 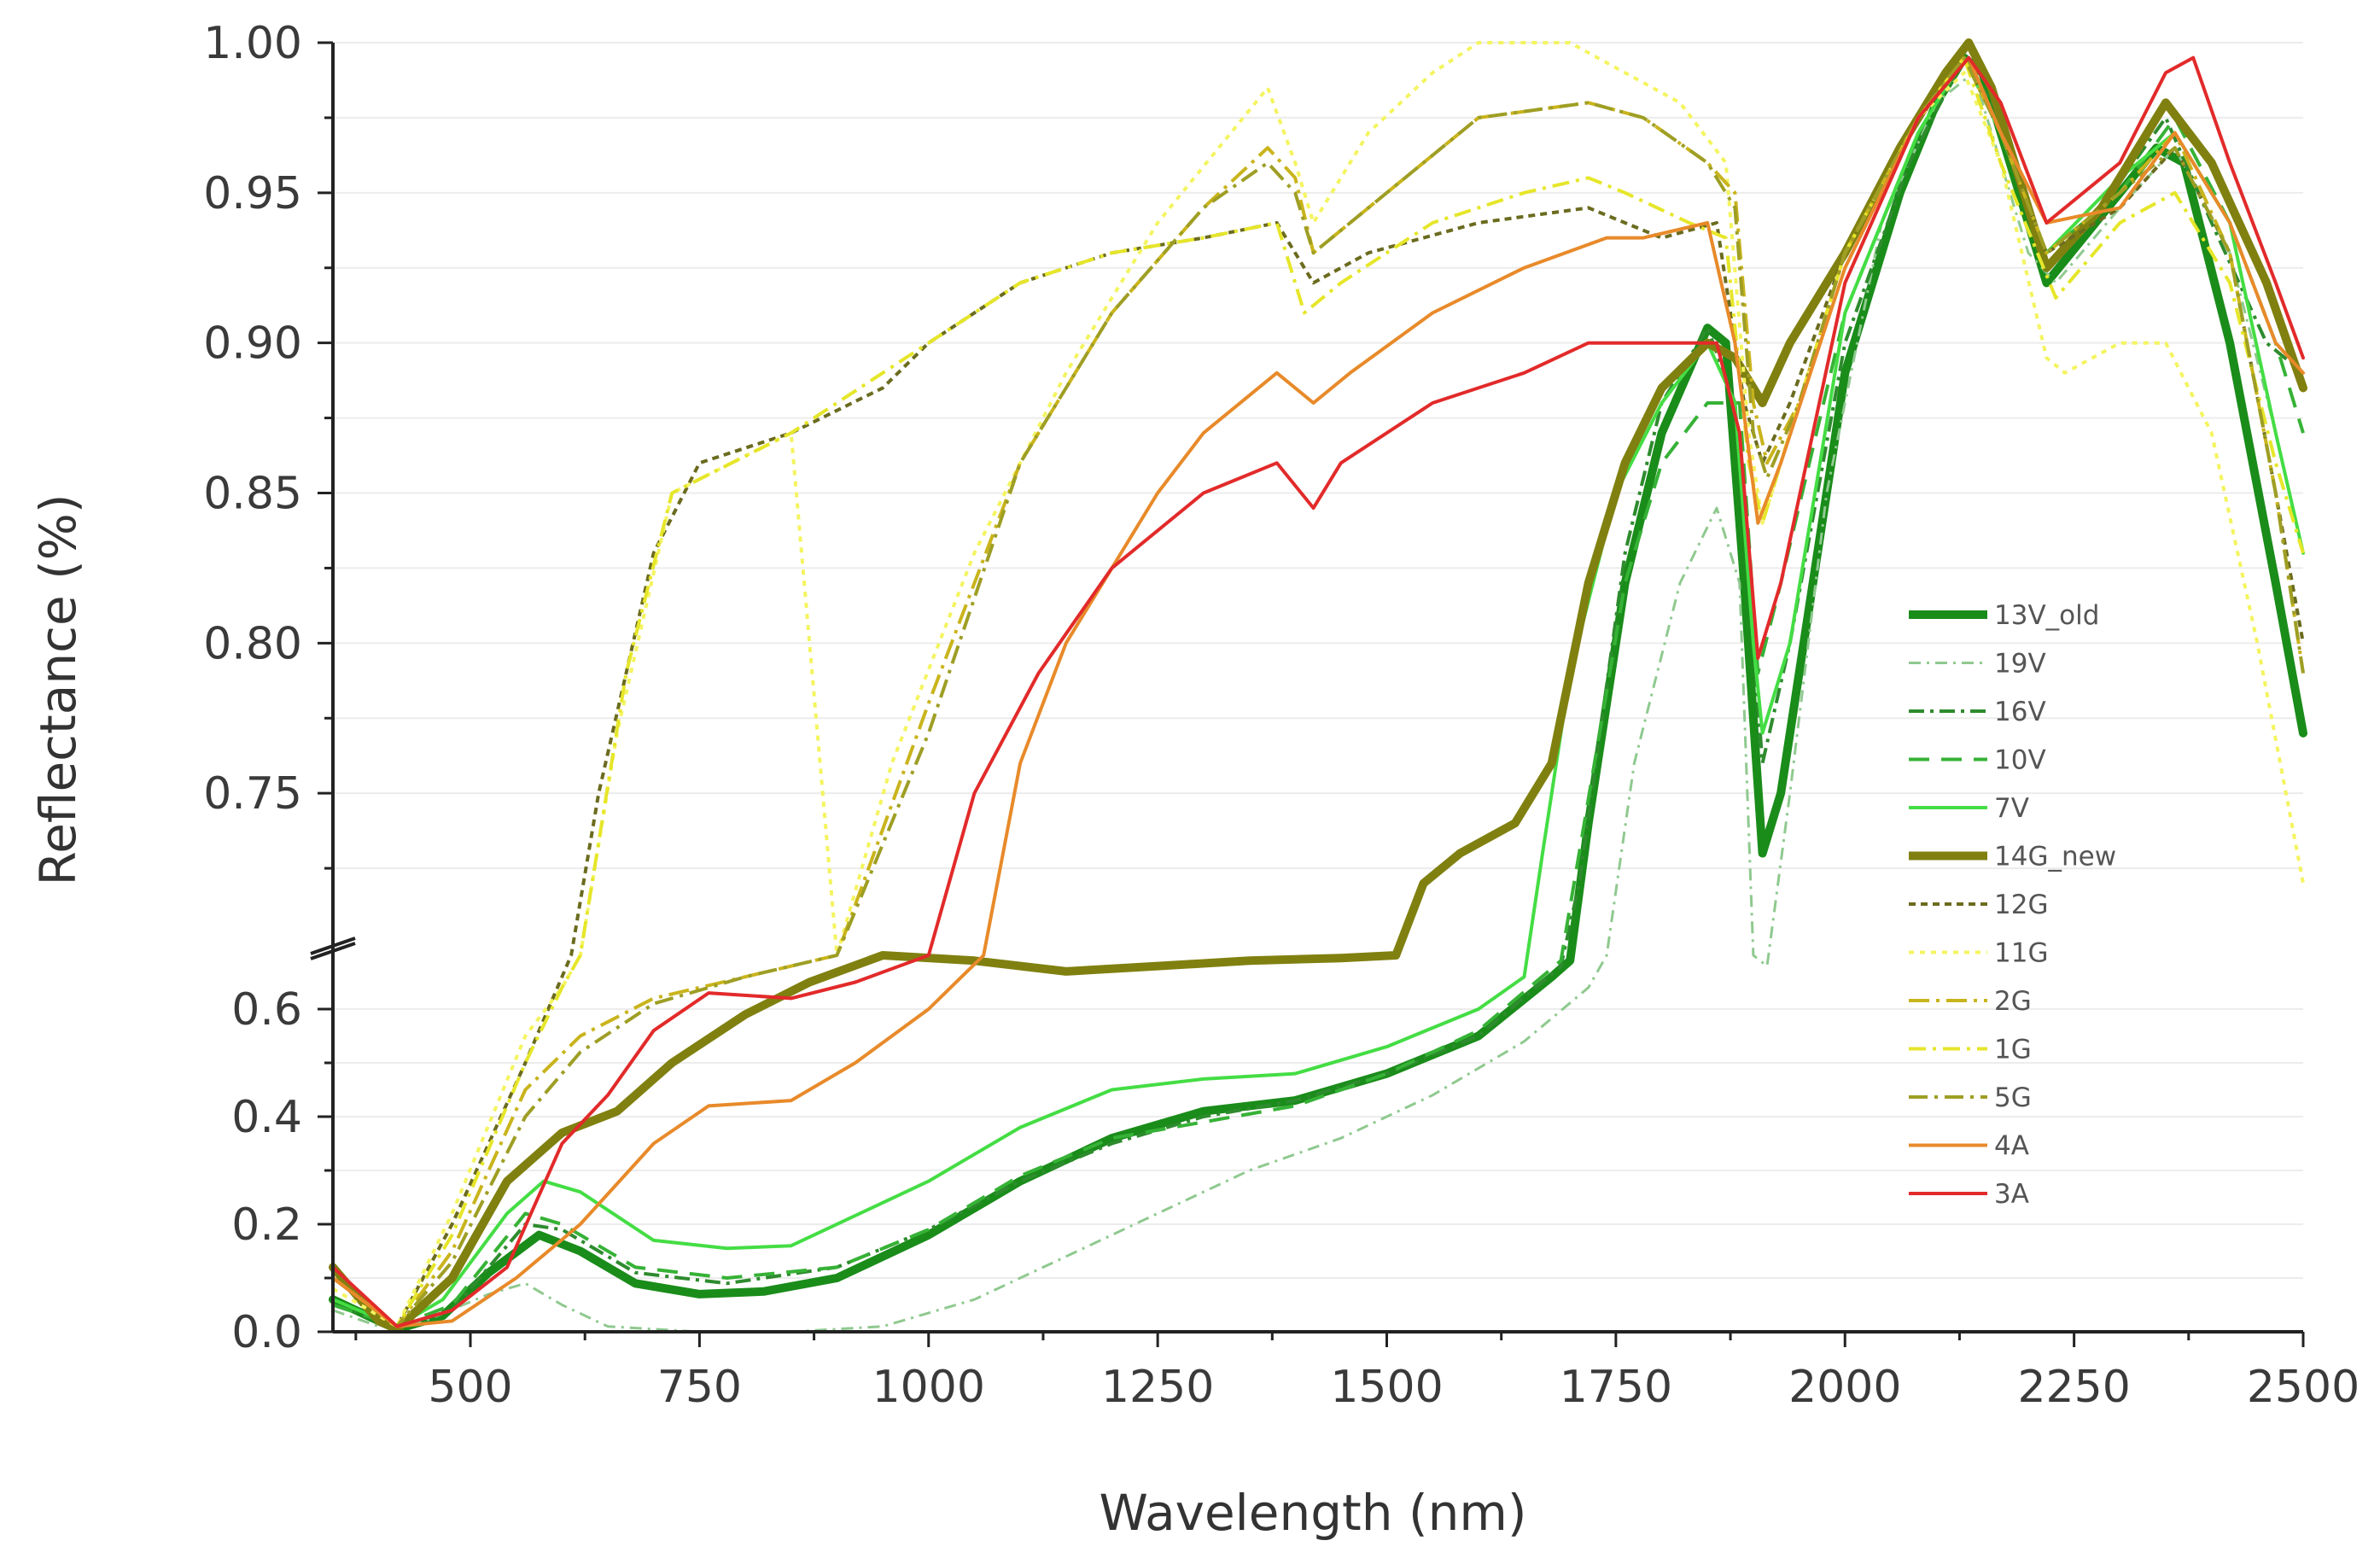 What do you see at coordinates (266, 1117) in the screenshot?
I see `y-tick-label: 0.4` at bounding box center [266, 1117].